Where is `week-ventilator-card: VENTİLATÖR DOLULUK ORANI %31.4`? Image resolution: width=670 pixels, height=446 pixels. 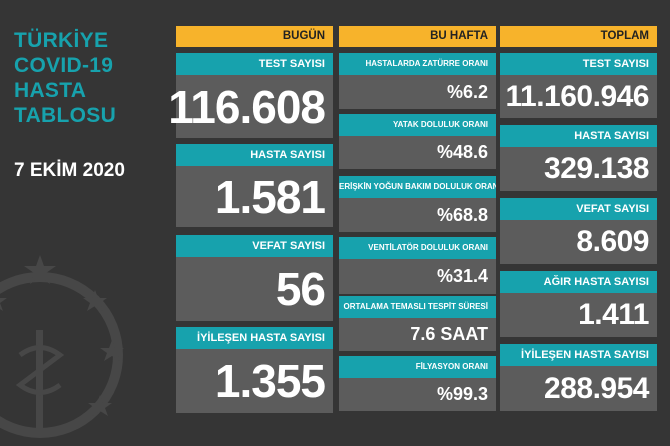 week-ventilator-card: VENTİLATÖR DOLULUK ORANI %31.4 is located at coordinates (417, 265).